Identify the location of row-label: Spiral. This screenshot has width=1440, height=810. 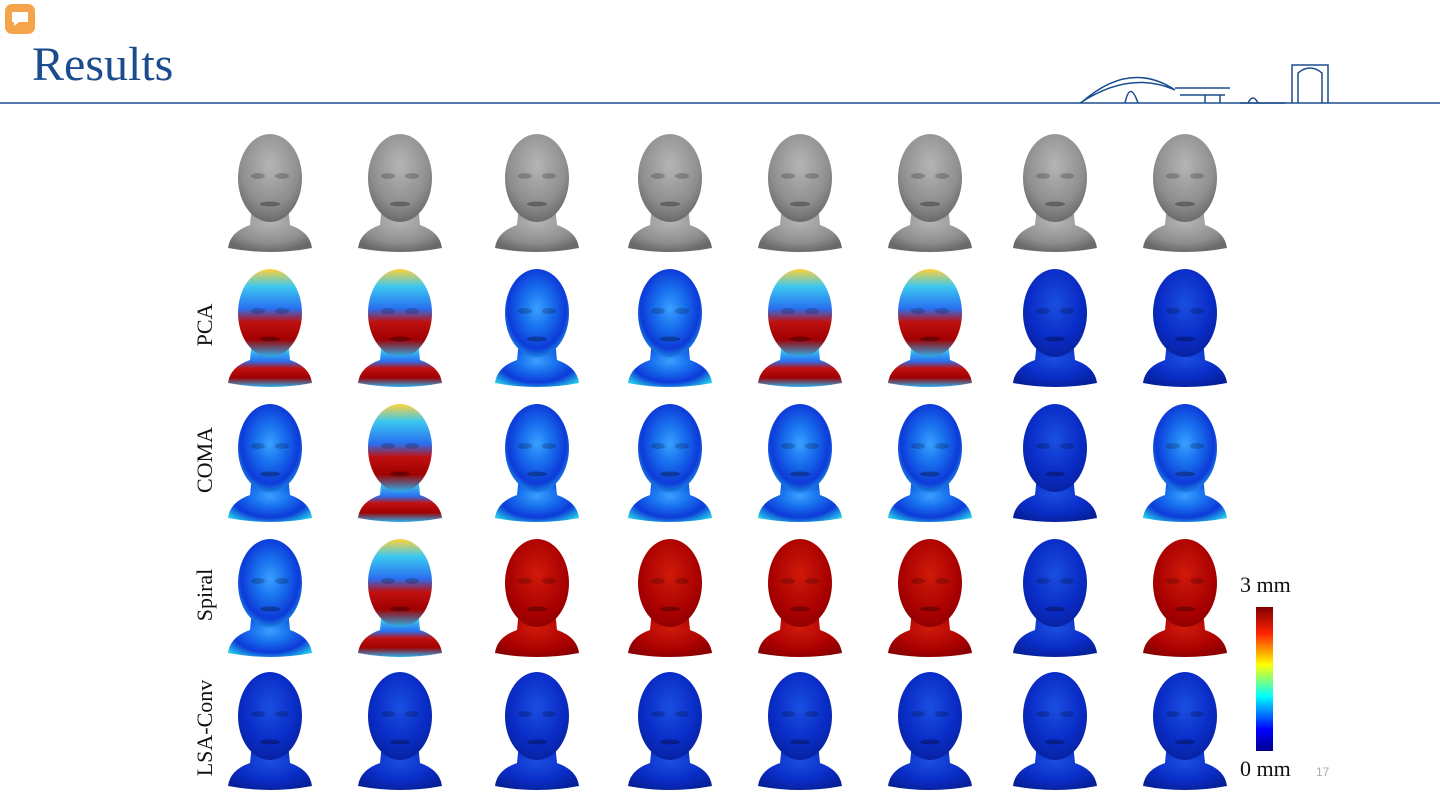
(204, 595).